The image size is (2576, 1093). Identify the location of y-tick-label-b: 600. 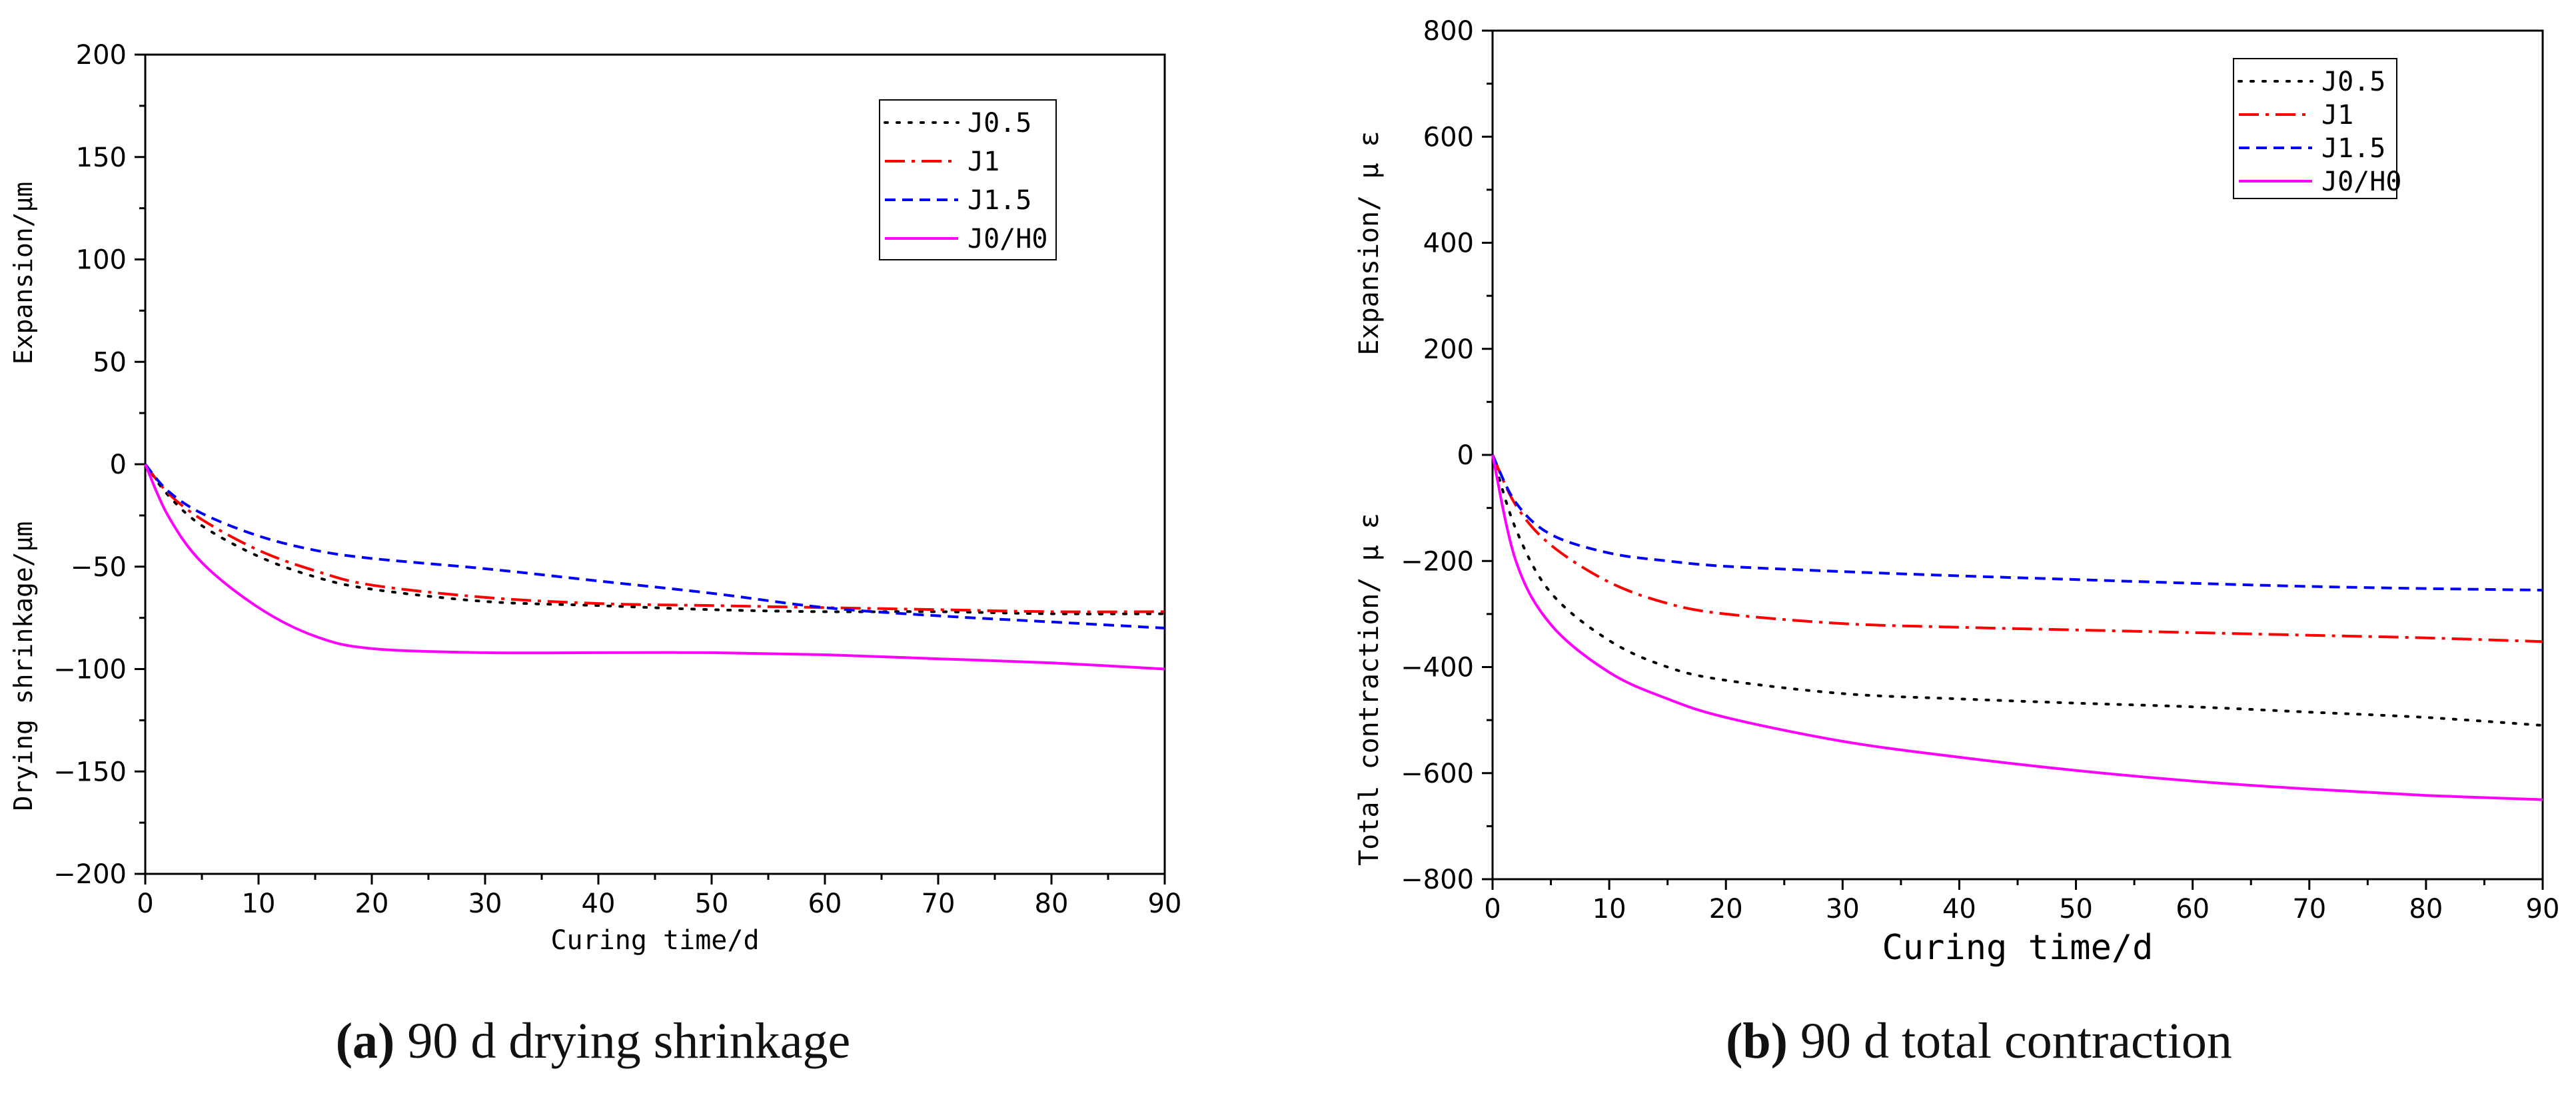
(1449, 138).